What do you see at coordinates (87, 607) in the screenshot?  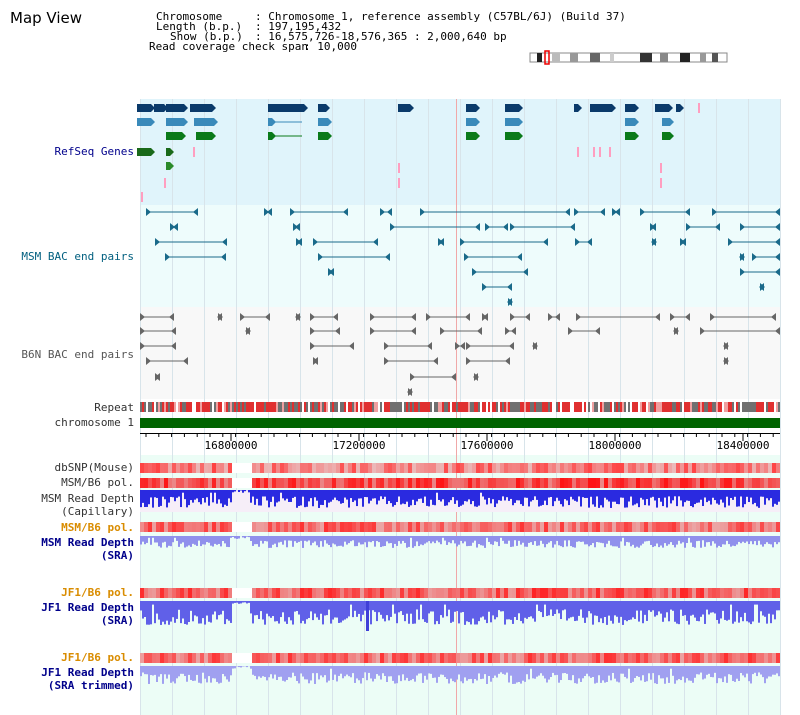 I see `track-label-jf1-read-depth-sra: JF1 Read Depth` at bounding box center [87, 607].